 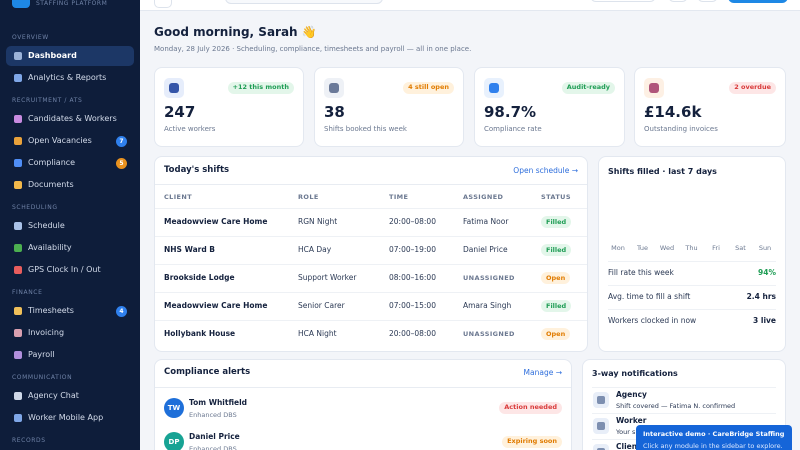 I want to click on notification-title: Client, so click(x=628, y=446).